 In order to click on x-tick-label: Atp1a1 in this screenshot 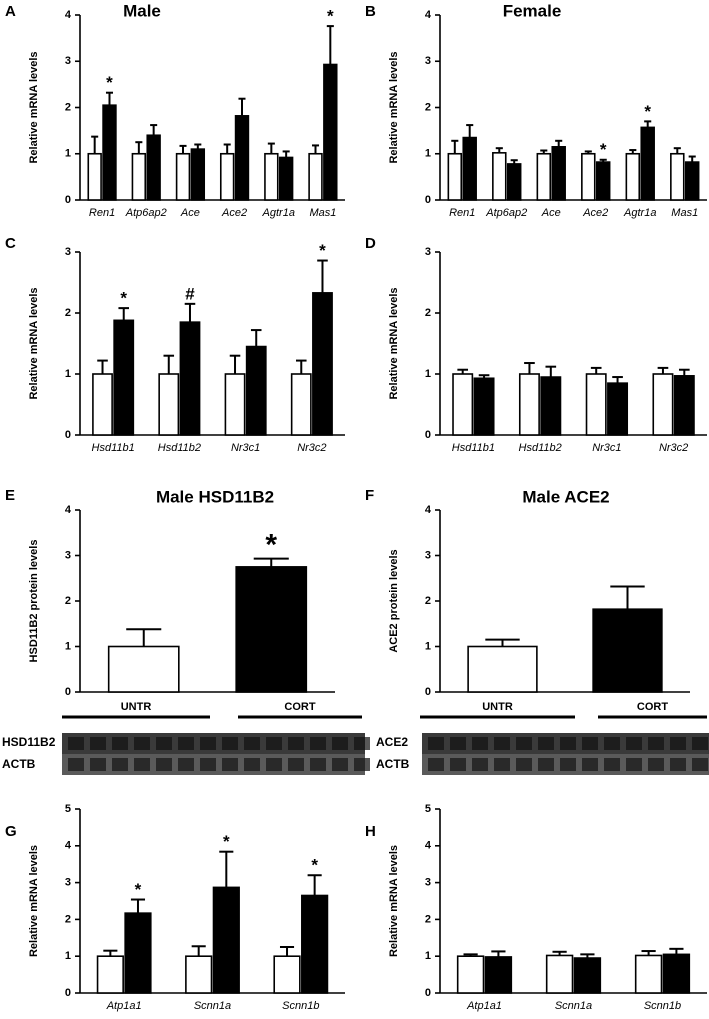, I will do `click(484, 1006)`.